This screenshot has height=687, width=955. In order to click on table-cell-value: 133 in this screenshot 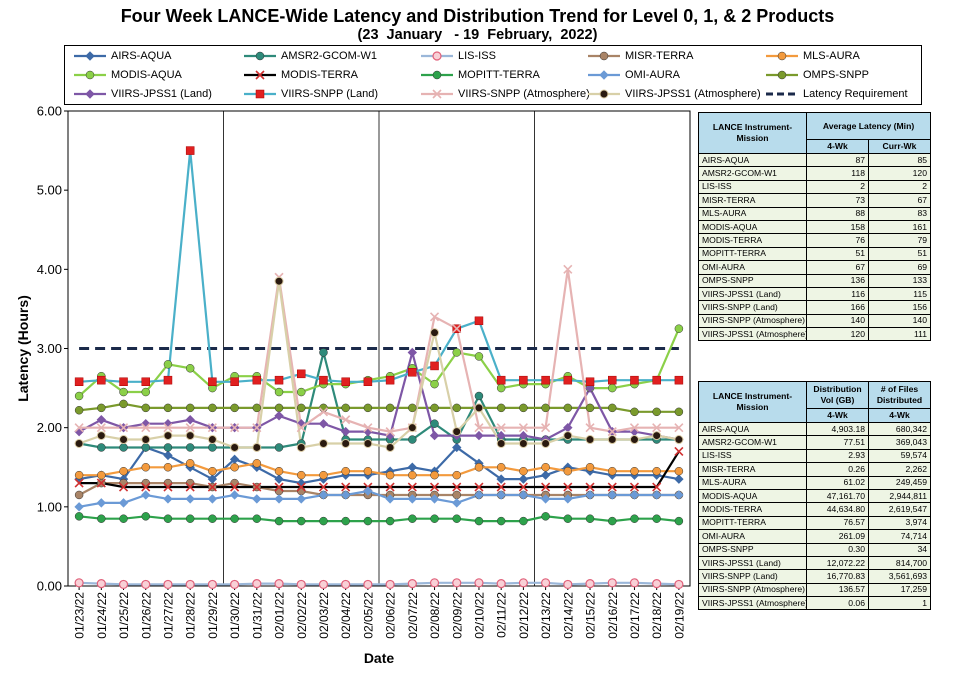, I will do `click(899, 280)`.